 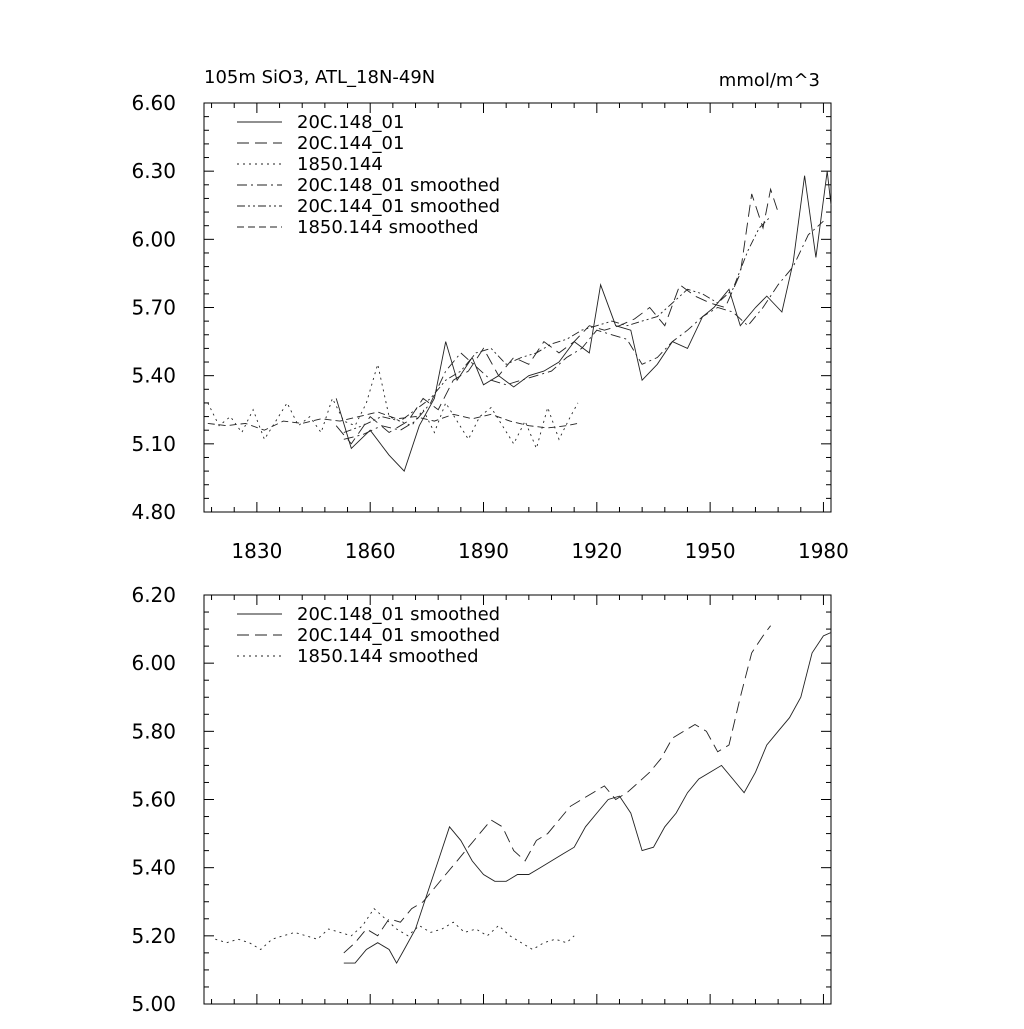 I want to click on legend-label: 1850.144, so click(x=340, y=164).